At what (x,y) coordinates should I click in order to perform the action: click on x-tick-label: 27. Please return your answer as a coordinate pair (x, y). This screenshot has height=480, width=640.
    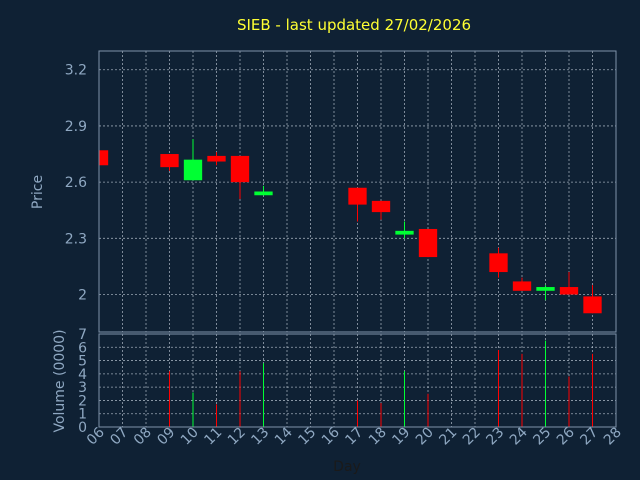
    Looking at the image, I should click on (589, 437).